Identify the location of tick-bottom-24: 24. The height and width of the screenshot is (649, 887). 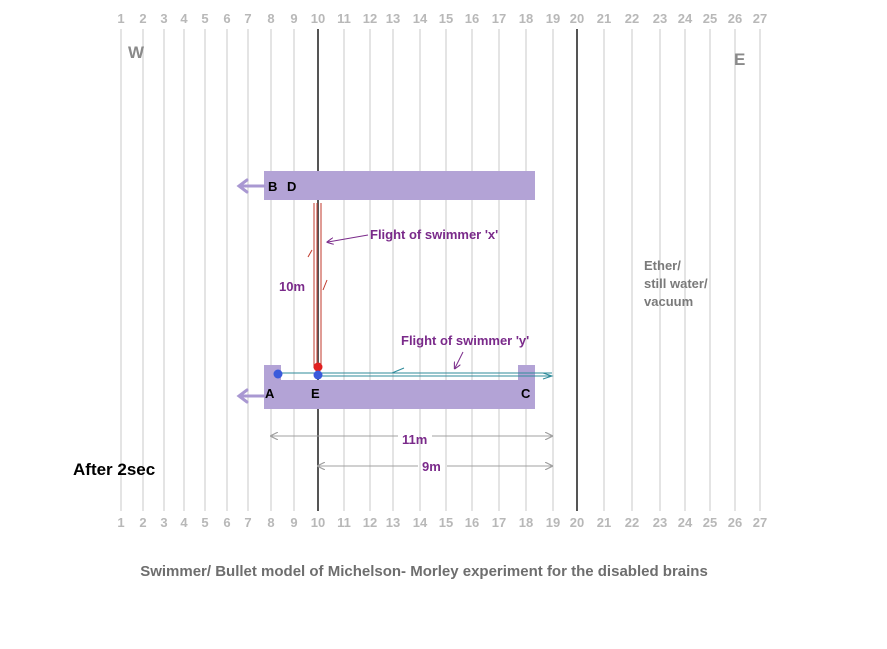
(685, 522).